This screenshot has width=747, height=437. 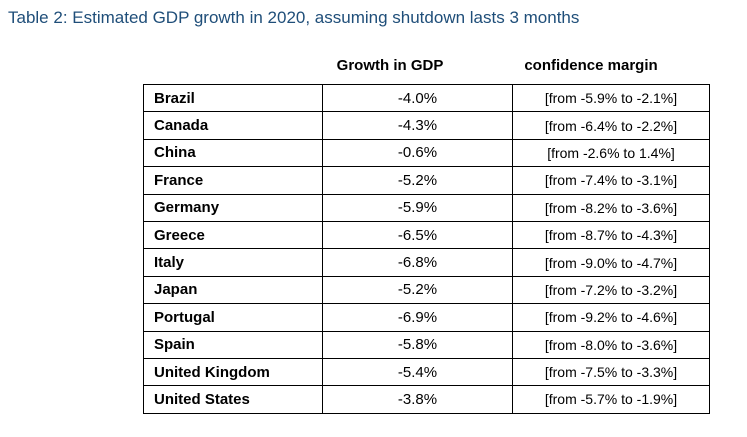 What do you see at coordinates (417, 399) in the screenshot?
I see `growth-cell: -3.8%` at bounding box center [417, 399].